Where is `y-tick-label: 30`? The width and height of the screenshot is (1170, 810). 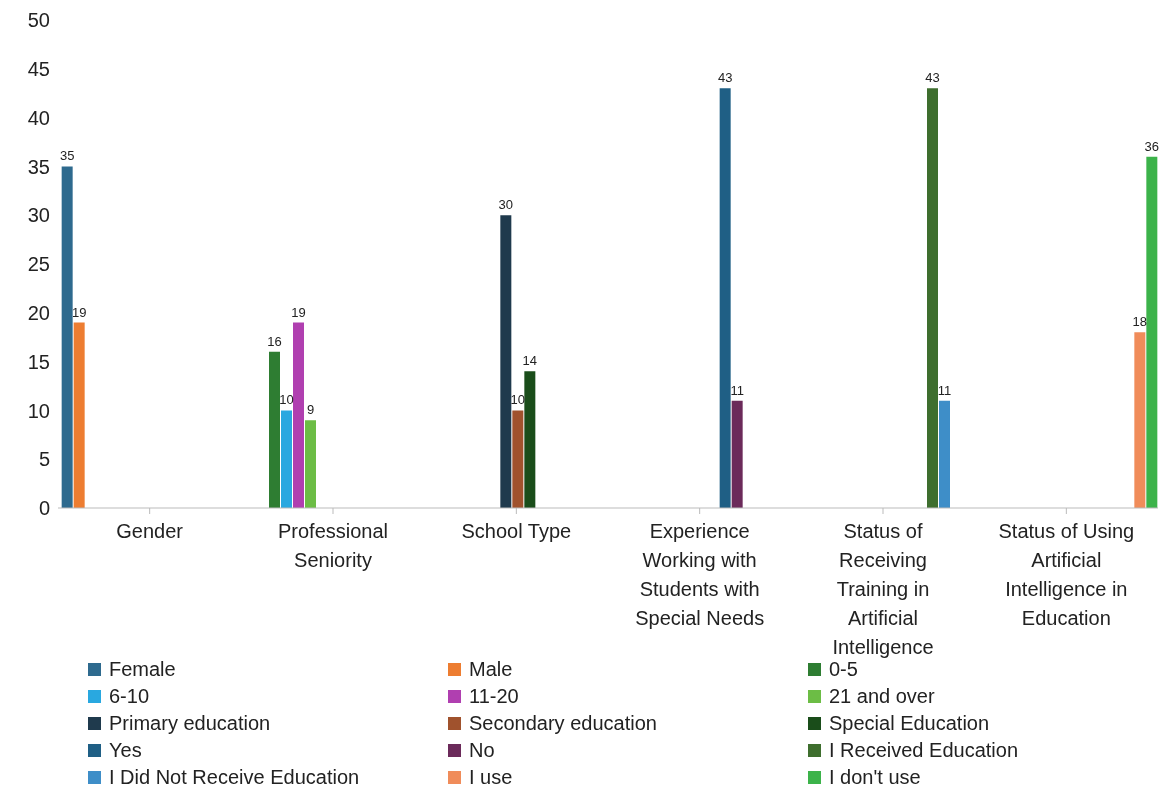
y-tick-label: 30 is located at coordinates (38, 215).